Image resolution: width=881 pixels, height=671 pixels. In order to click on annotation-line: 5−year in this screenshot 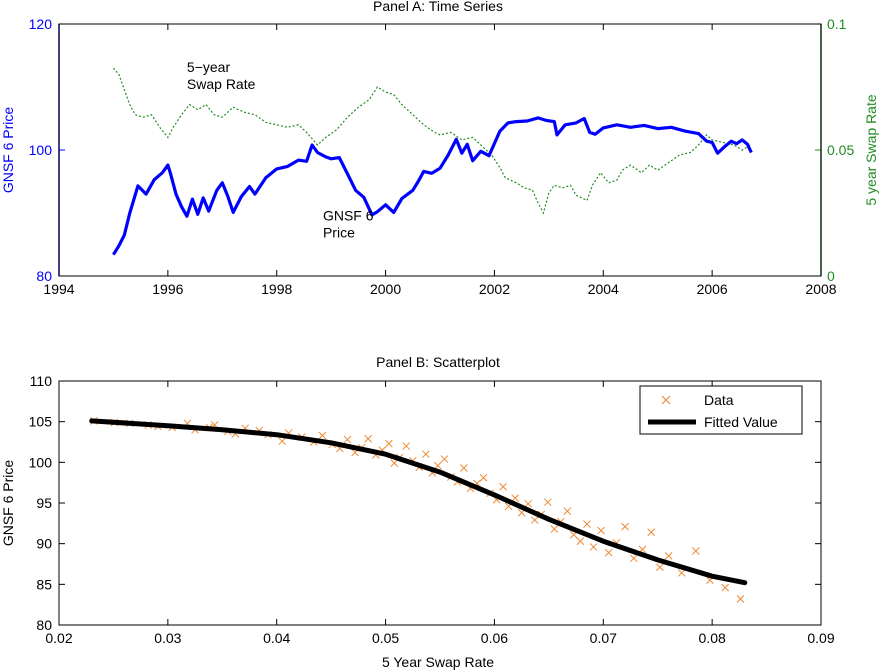, I will do `click(209, 67)`.